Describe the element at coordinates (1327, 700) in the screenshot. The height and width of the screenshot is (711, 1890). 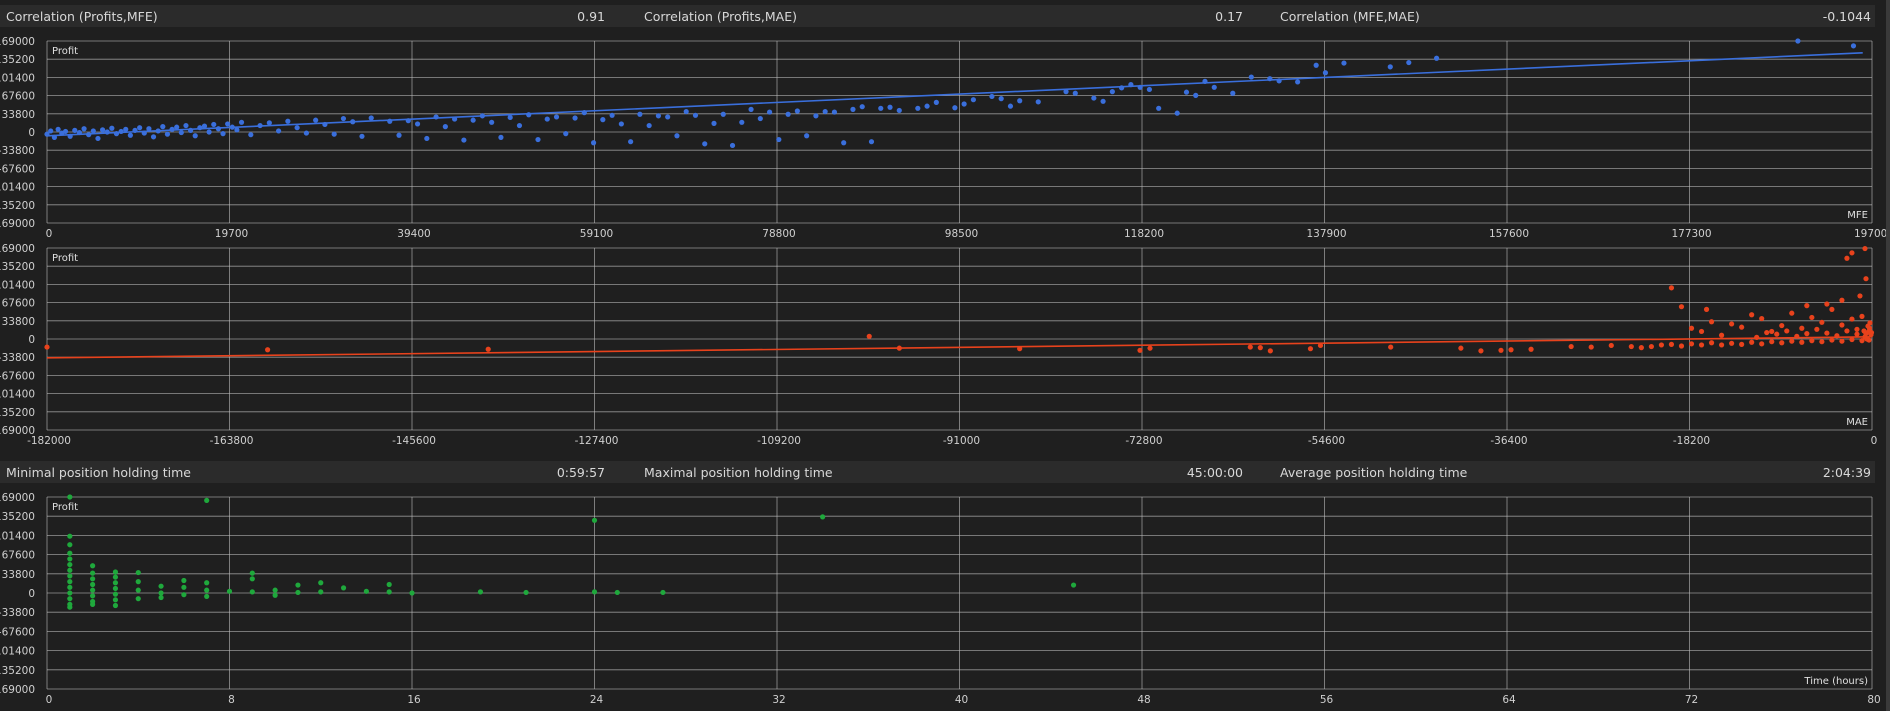
I see `x-tick-label: 56` at that location.